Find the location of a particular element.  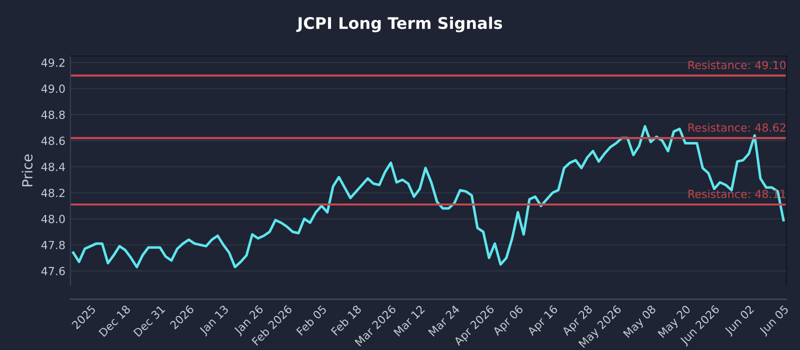

x-tick-label: Dec 18 is located at coordinates (114, 321).